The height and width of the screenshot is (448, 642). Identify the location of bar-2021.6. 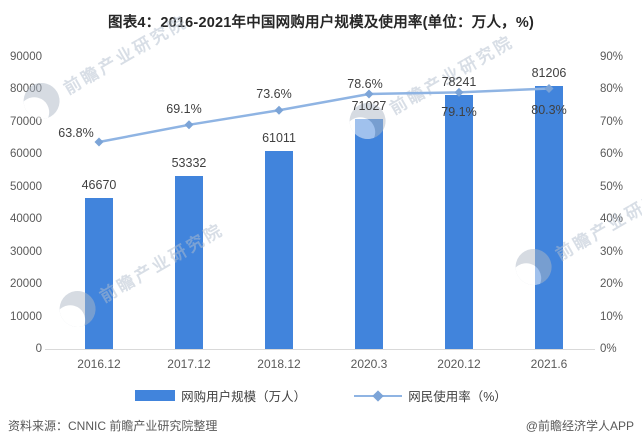
(549, 217).